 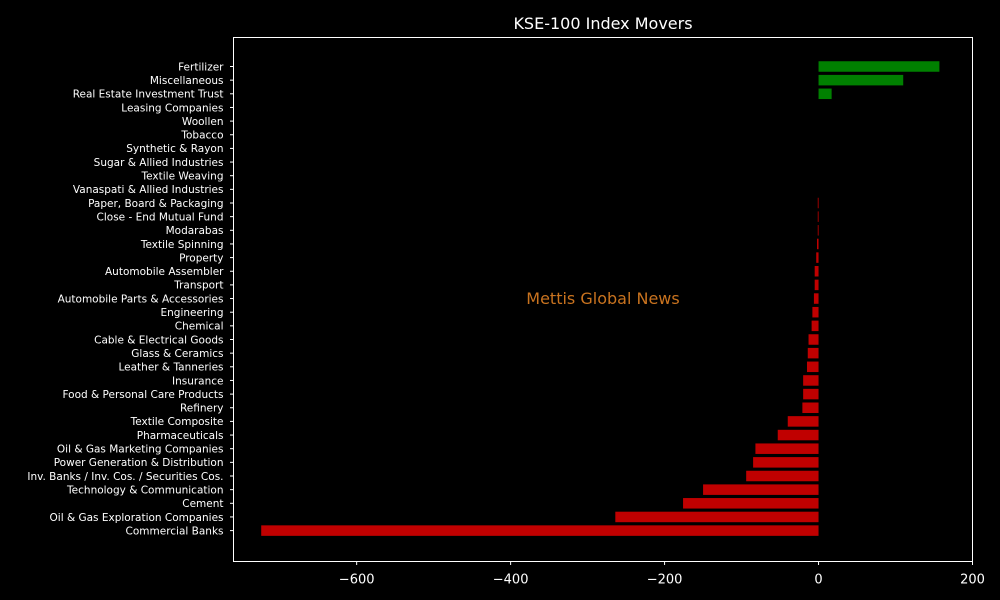 I want to click on category-label: Real Estate Investment Trust, so click(x=148, y=95).